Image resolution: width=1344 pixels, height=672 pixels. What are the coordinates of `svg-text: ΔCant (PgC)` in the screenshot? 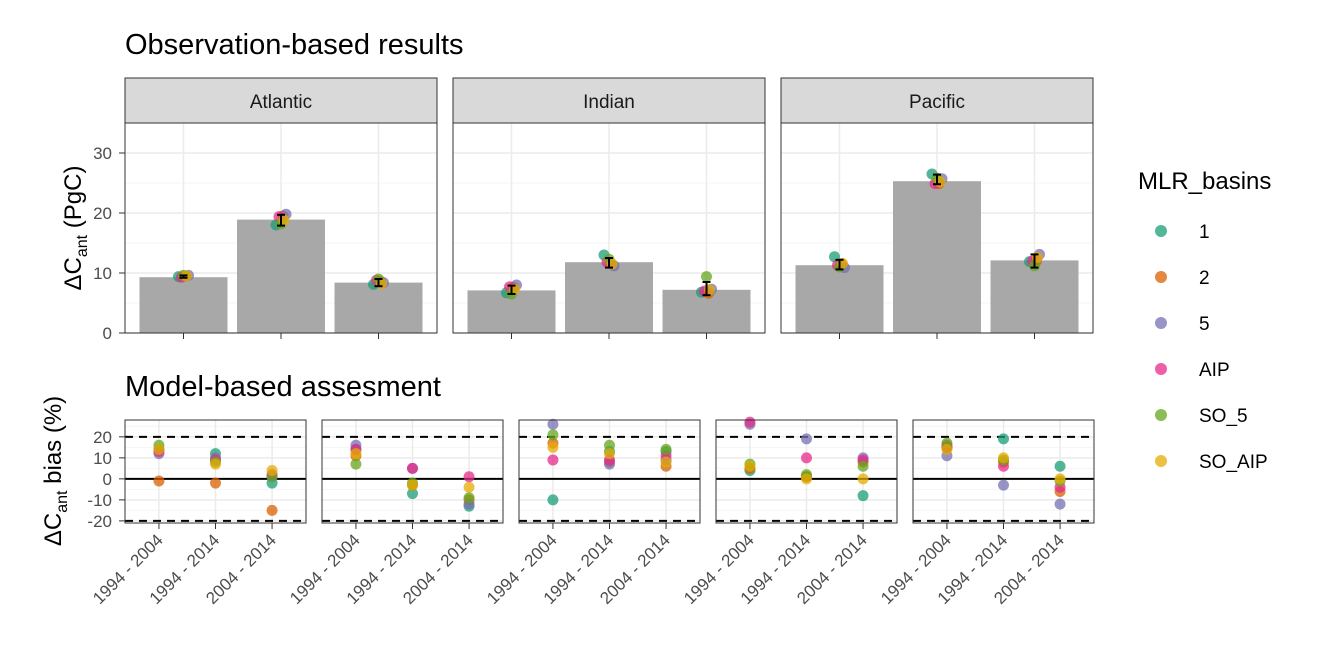 It's located at (75, 228).